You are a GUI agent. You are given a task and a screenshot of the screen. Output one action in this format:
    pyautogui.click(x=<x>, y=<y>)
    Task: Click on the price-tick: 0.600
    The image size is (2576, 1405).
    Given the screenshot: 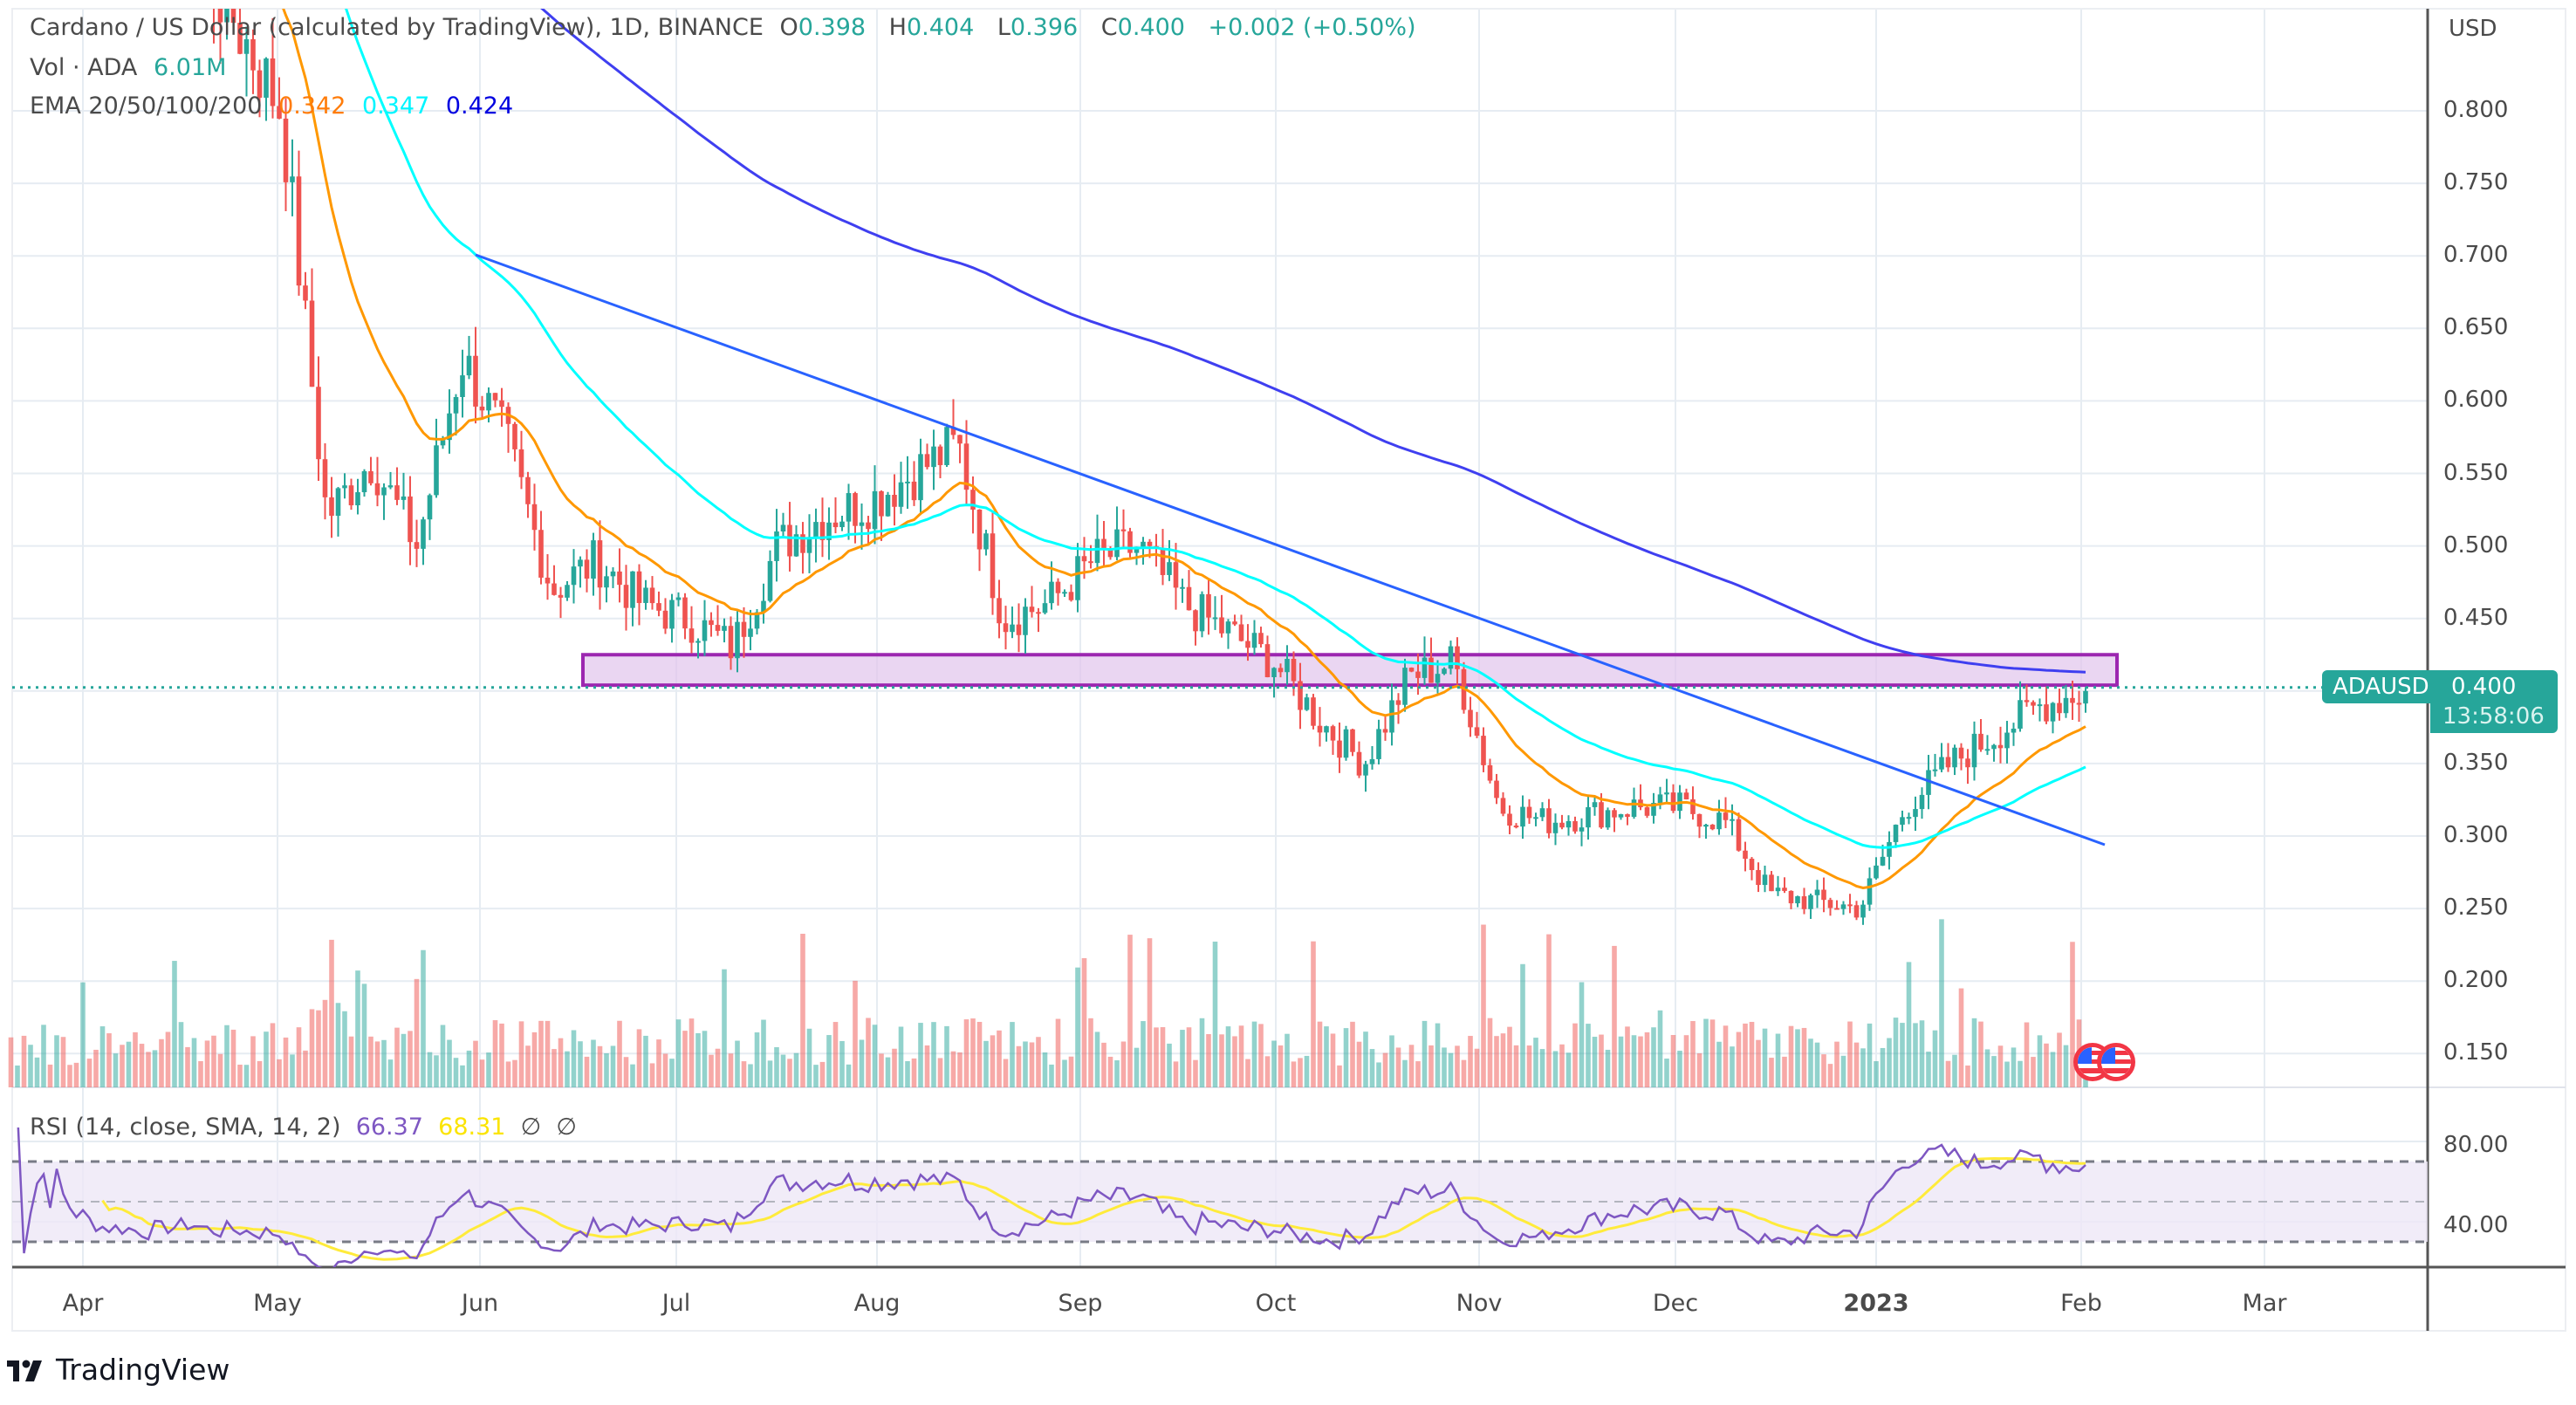 What is the action you would take?
    pyautogui.click(x=2476, y=400)
    